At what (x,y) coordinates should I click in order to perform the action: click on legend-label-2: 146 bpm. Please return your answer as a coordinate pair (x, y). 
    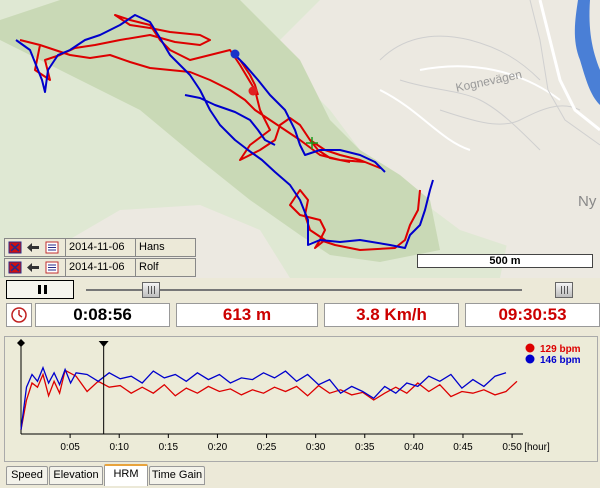
    Looking at the image, I should click on (560, 360).